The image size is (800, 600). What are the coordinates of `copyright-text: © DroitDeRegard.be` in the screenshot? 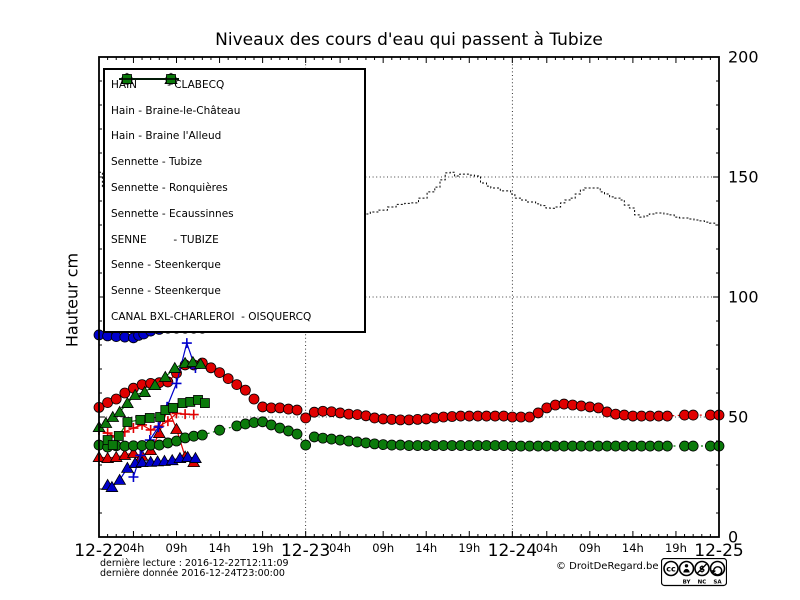 It's located at (607, 566).